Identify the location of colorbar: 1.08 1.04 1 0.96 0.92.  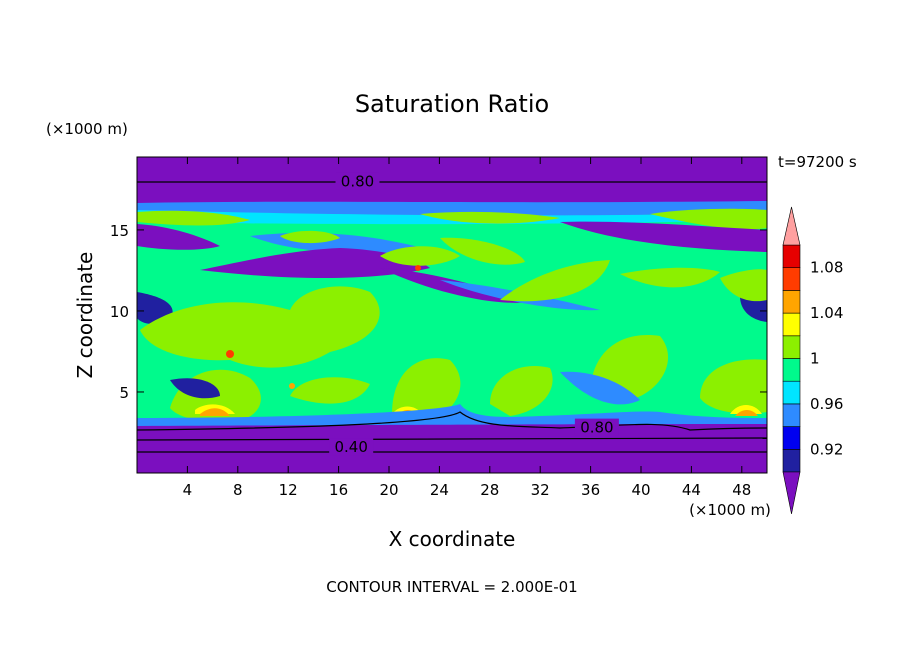
(812, 360).